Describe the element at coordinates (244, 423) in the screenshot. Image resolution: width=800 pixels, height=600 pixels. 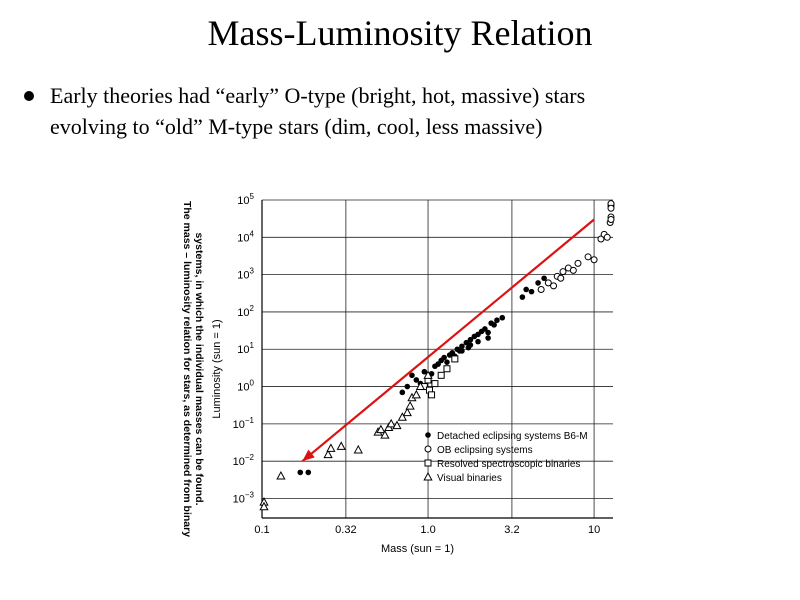
I see `y-tick-label: 10⁻¹` at that location.